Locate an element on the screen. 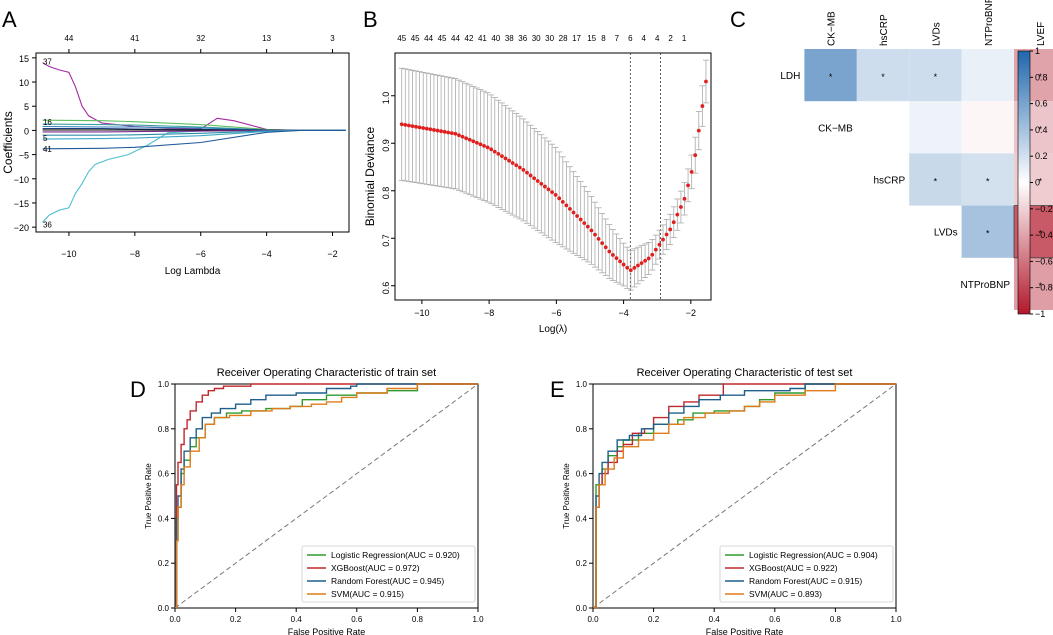  e-legend-entry: XGBoost(AUC = 0.922) is located at coordinates (793, 568).